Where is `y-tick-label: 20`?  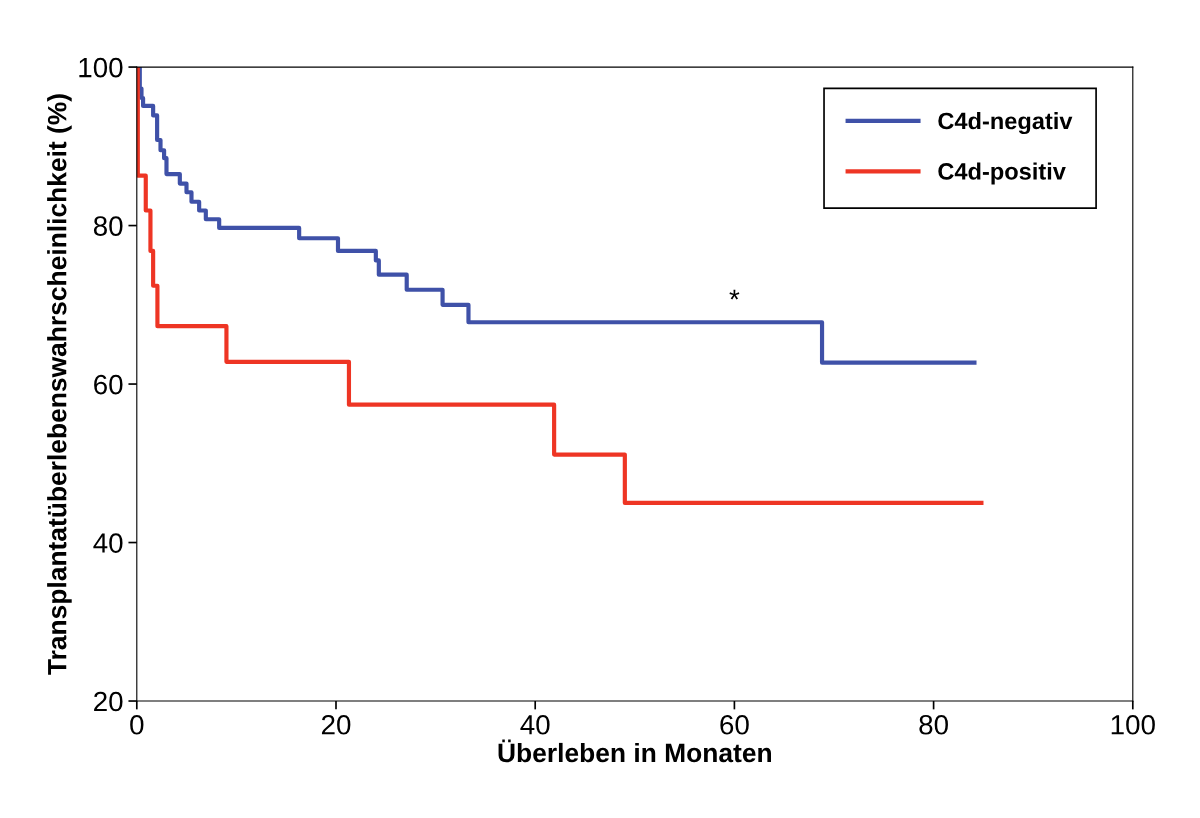 y-tick-label: 20 is located at coordinates (108, 701).